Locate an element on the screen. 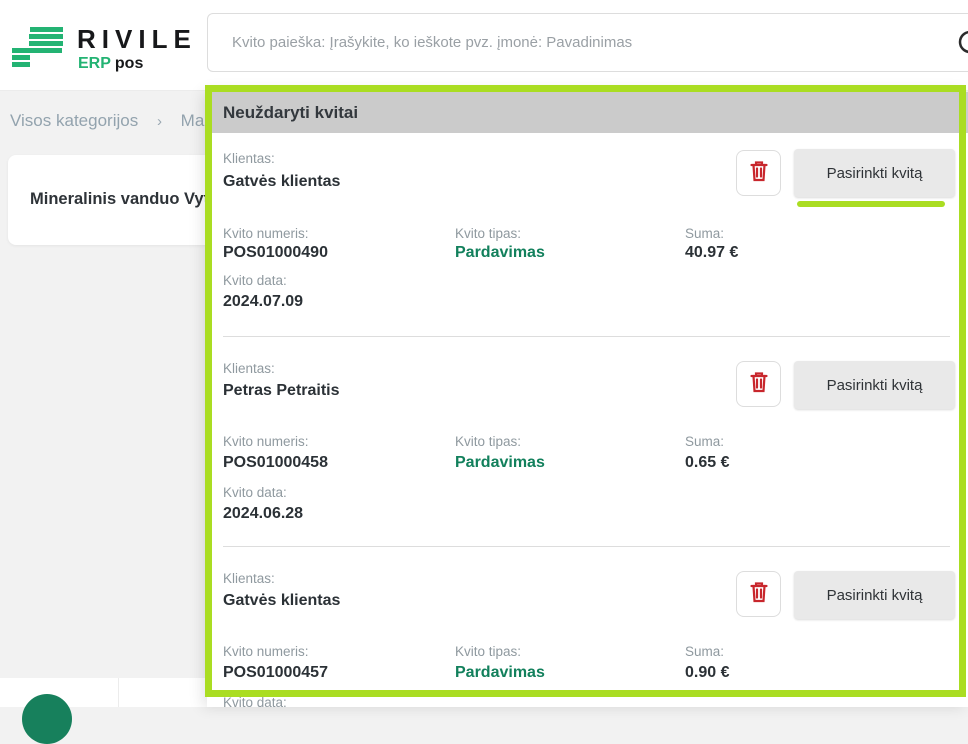  brand-subtitle: ERP pos is located at coordinates (110, 64).